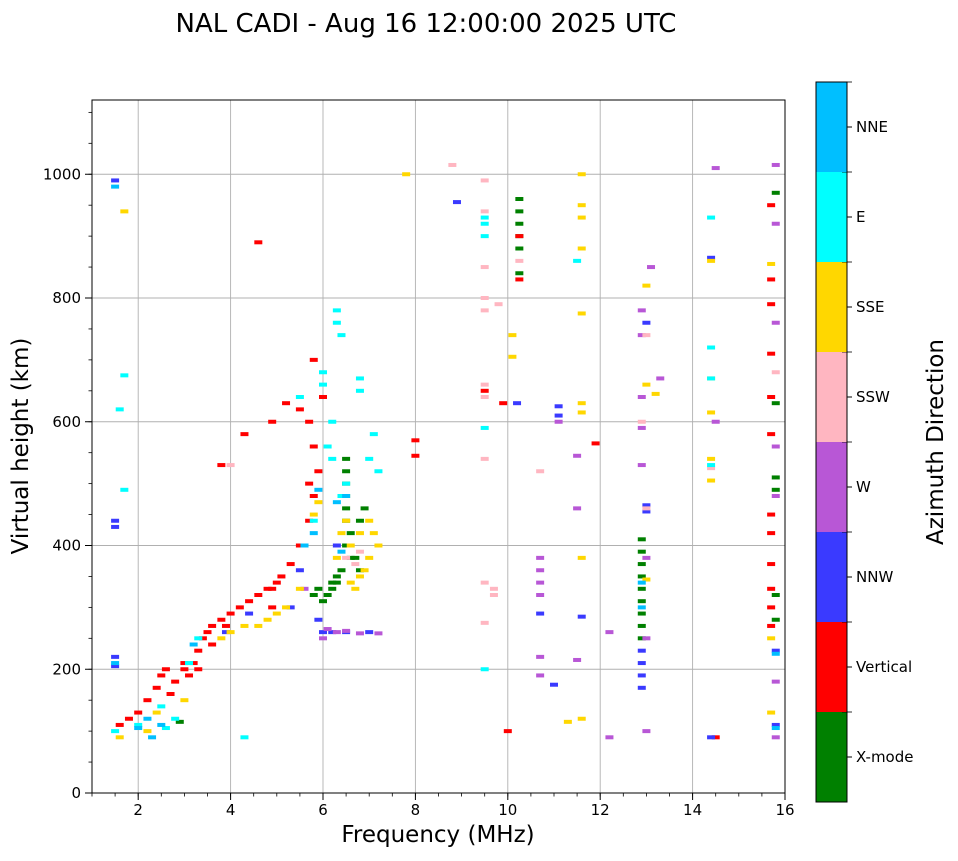 The image size is (958, 861). I want to click on x-axis-label: Frequency (MHz), so click(437, 835).